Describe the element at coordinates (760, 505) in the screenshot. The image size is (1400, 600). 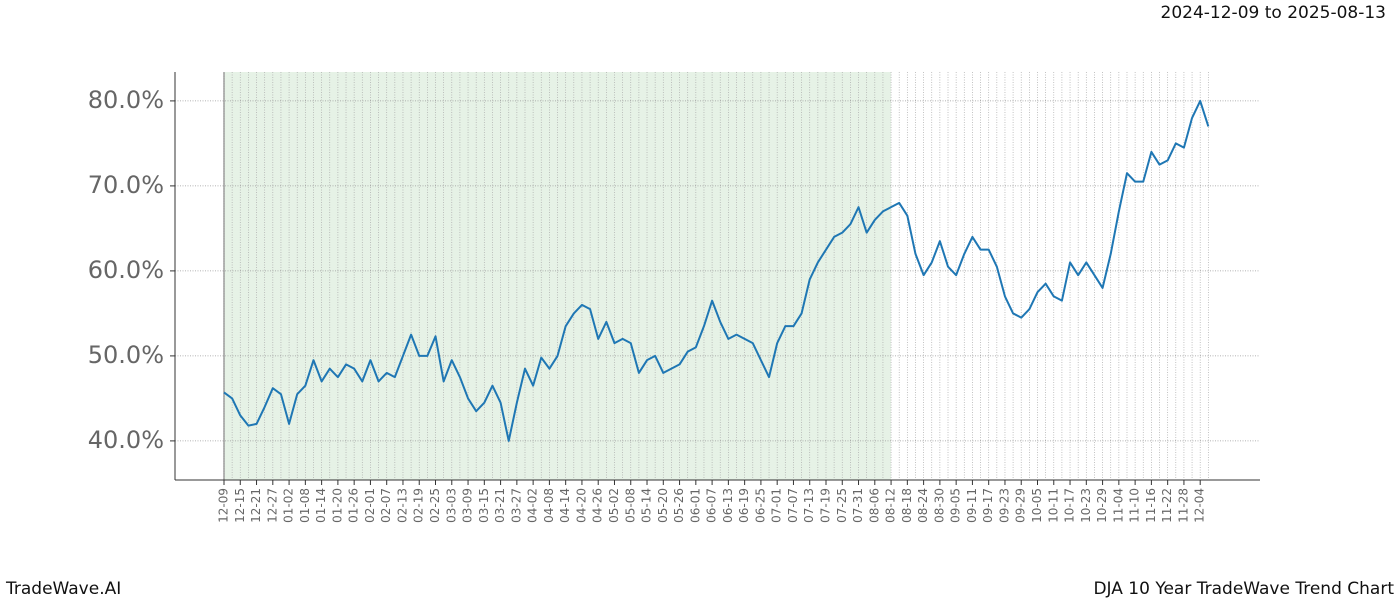
I see `x-tick-label: 06-25` at that location.